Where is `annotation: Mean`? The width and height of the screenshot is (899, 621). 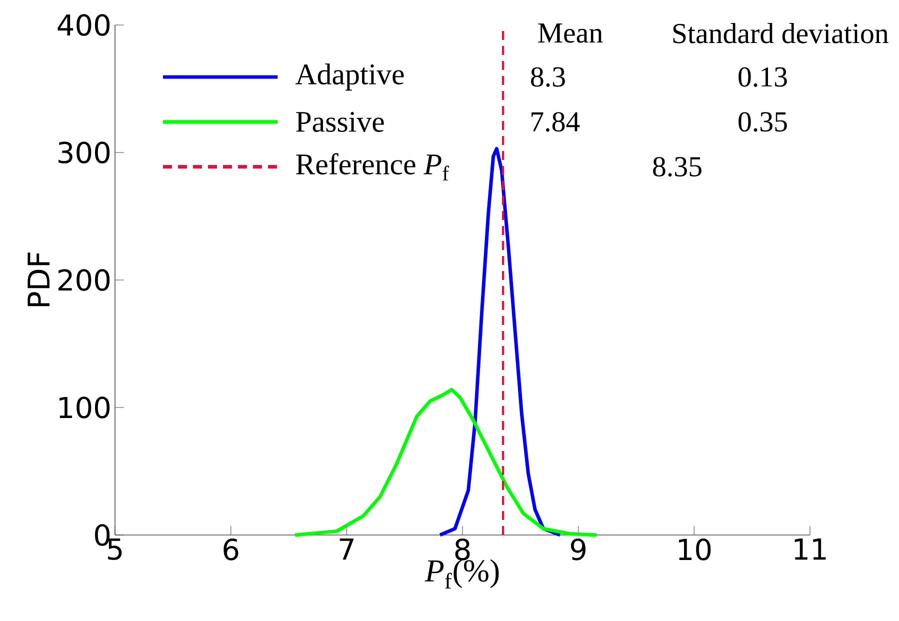
annotation: Mean is located at coordinates (570, 33).